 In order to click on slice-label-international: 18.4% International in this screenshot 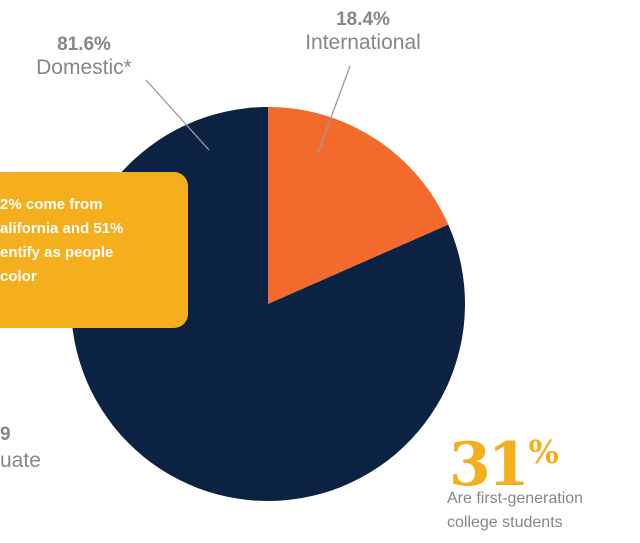, I will do `click(363, 32)`.